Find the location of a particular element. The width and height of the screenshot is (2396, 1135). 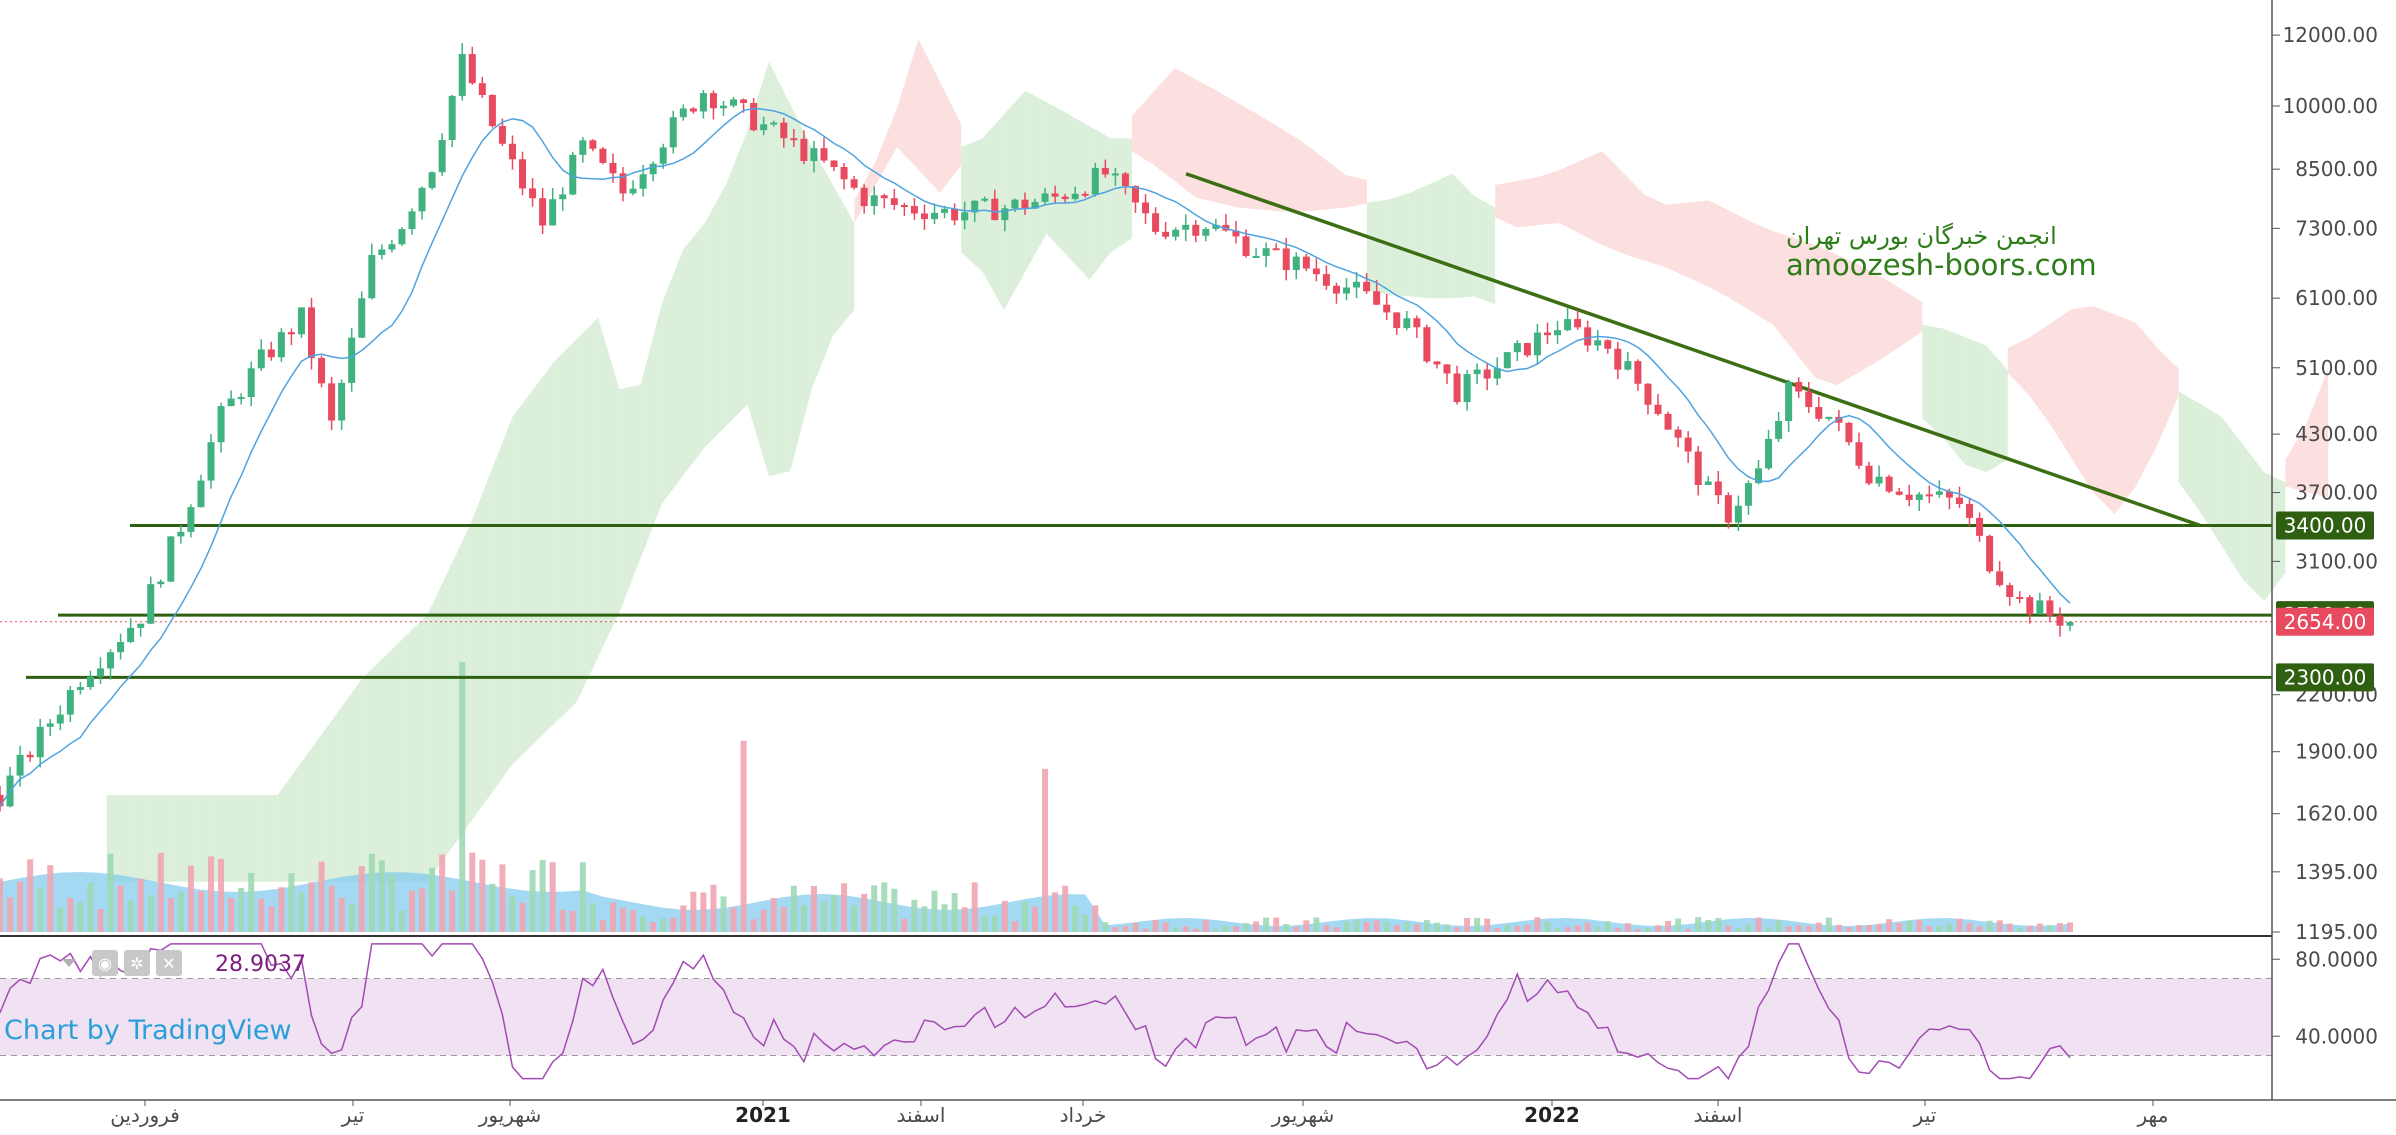

eye-icon: ◉ is located at coordinates (105, 963).